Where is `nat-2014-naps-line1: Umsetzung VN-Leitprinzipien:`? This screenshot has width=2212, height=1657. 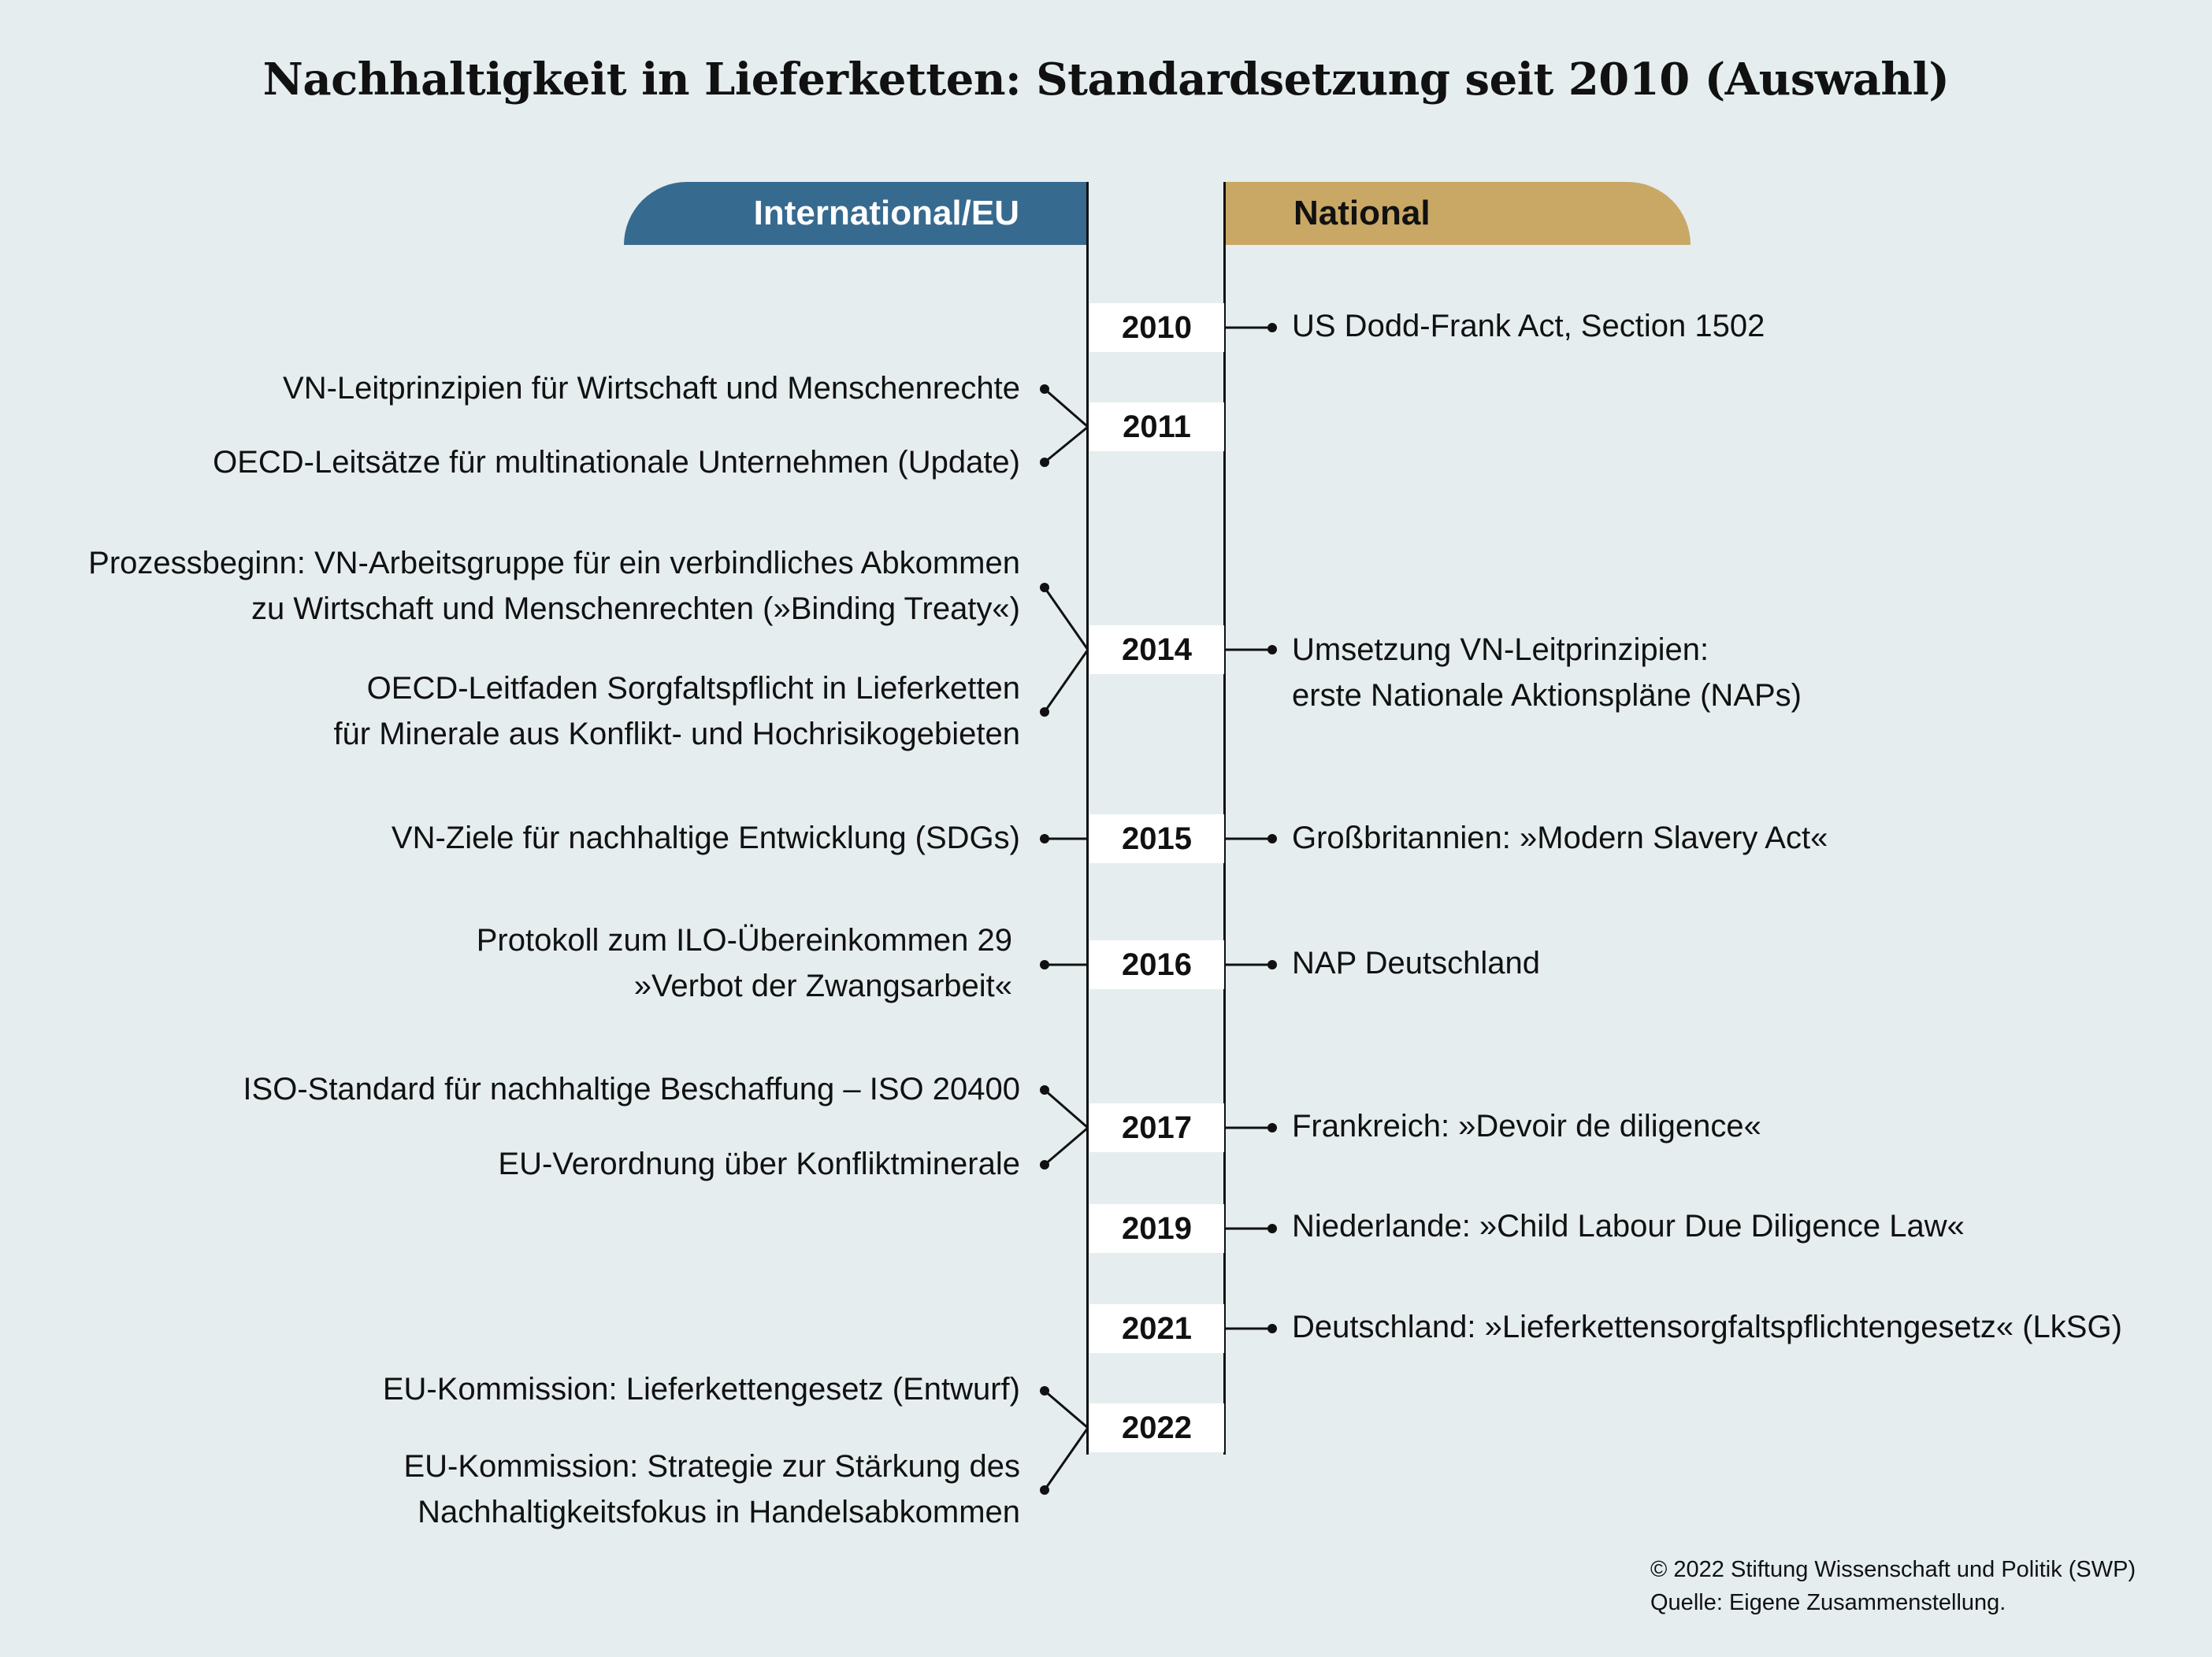 nat-2014-naps-line1: Umsetzung VN-Leitprinzipien: is located at coordinates (1500, 650).